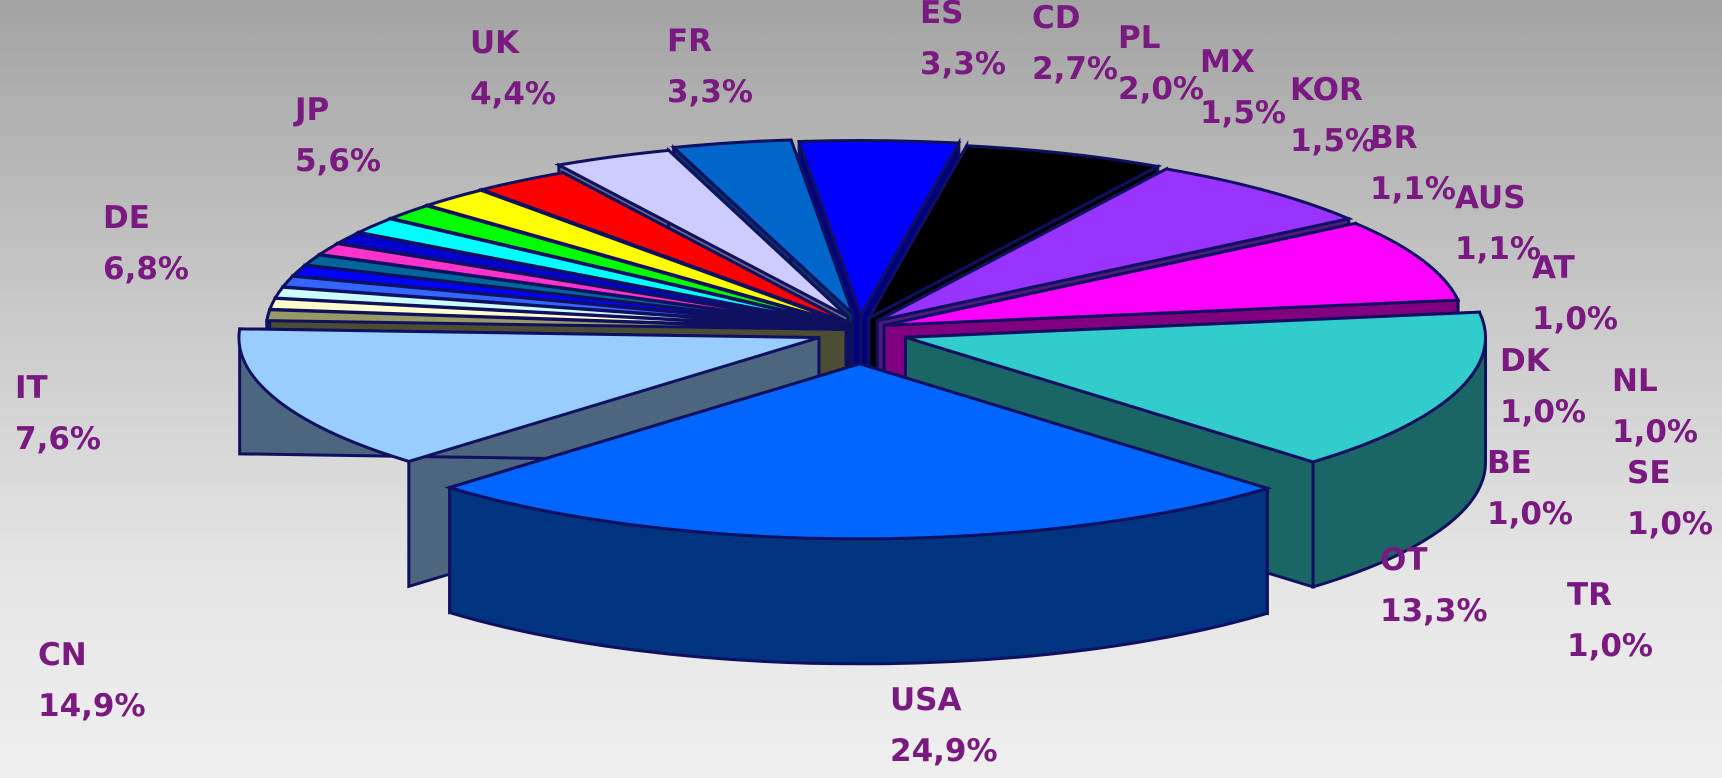 This screenshot has height=778, width=1722. Describe the element at coordinates (1075, 69) in the screenshot. I see `slice-value-cd: 2,7%` at that location.